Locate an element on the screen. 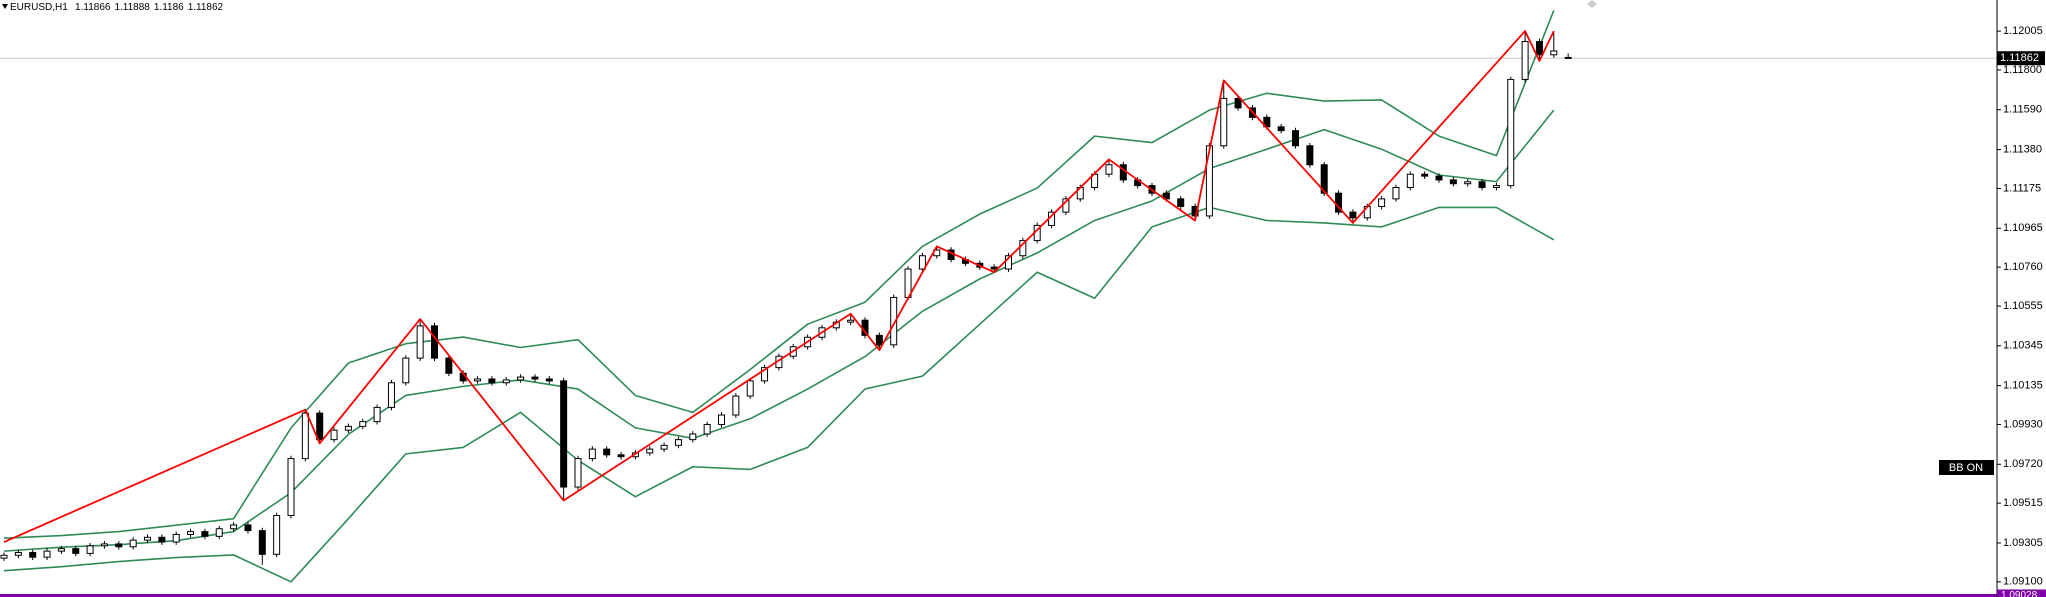  y-tick-label: 1.10965 is located at coordinates (2023, 228).